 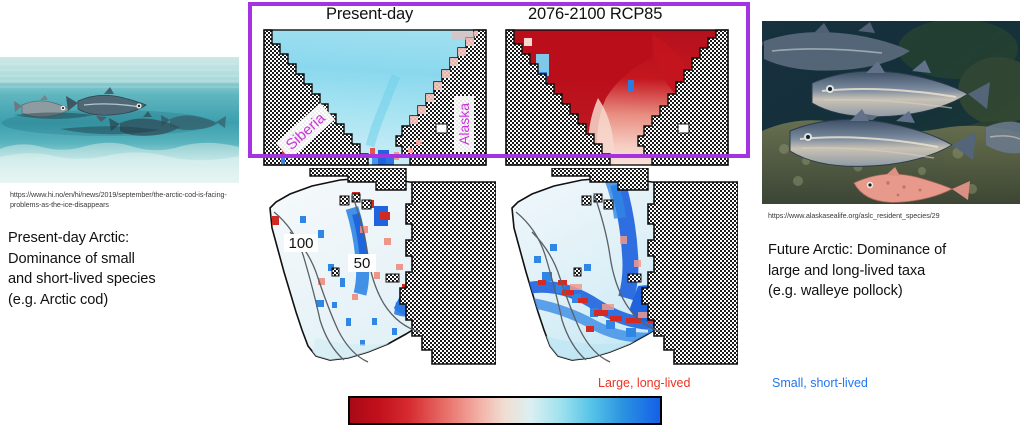 I want to click on svg-text: 50, so click(x=362, y=263).